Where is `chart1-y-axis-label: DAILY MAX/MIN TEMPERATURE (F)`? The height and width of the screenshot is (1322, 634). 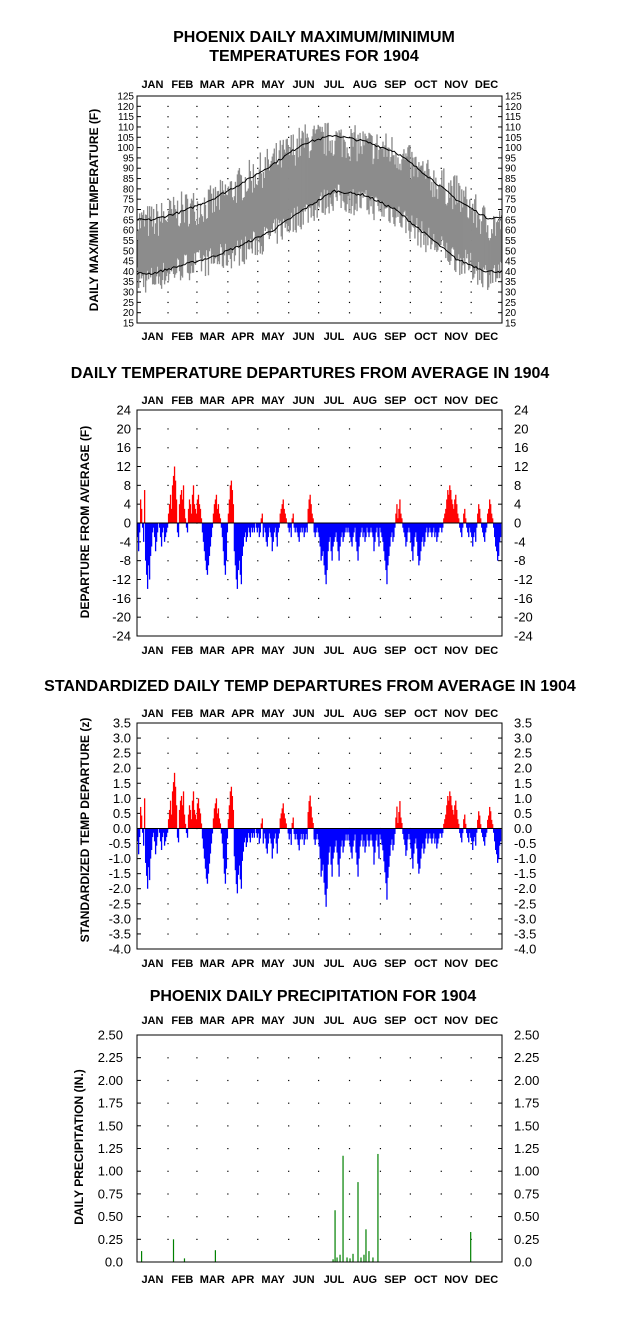
chart1-y-axis-label: DAILY MAX/MIN TEMPERATURE (F) is located at coordinates (94, 210).